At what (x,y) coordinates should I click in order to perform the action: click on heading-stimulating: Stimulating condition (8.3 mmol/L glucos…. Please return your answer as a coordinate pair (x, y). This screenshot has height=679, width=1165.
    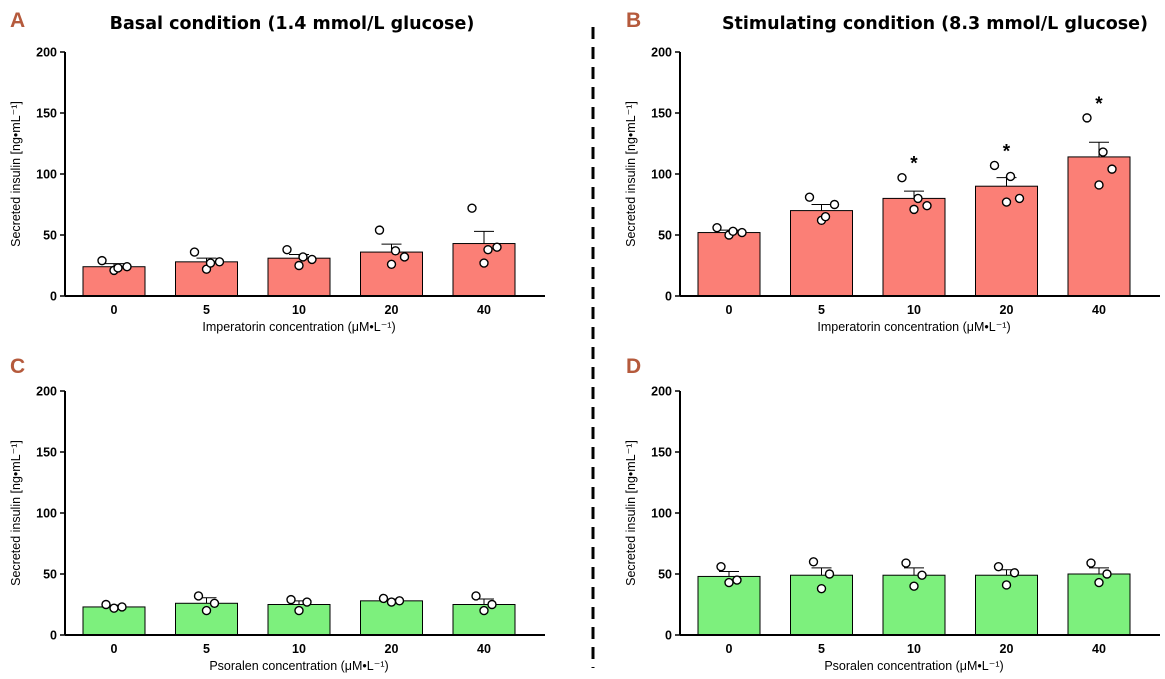
    Looking at the image, I should click on (935, 24).